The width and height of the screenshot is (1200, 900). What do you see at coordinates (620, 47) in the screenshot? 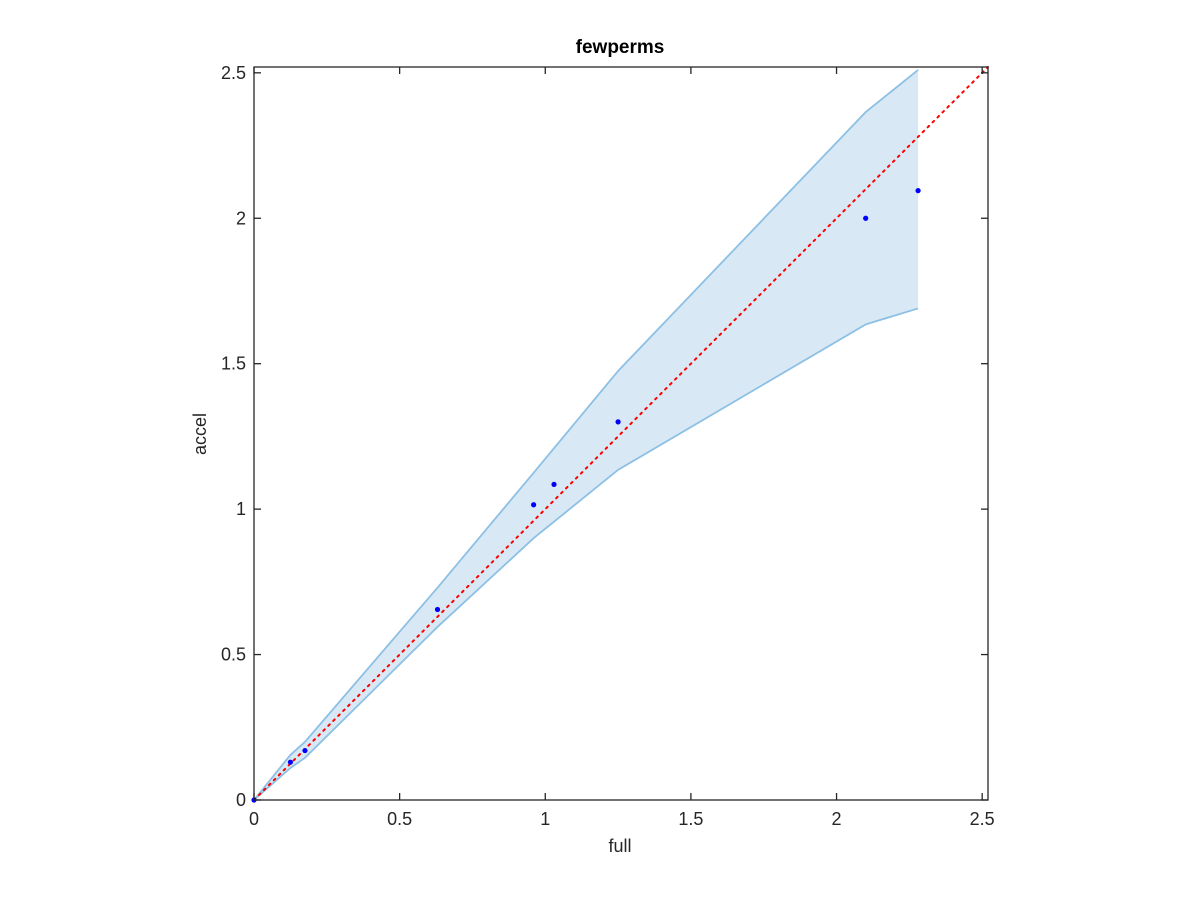
I see `chart-title: fewperms` at bounding box center [620, 47].